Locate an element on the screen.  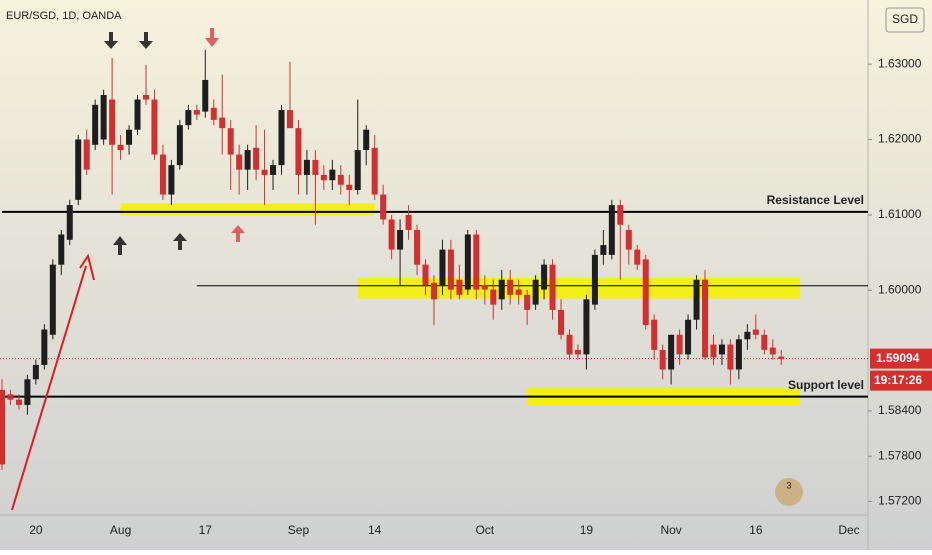
y-tick-label: 1.57800 is located at coordinates (900, 455).